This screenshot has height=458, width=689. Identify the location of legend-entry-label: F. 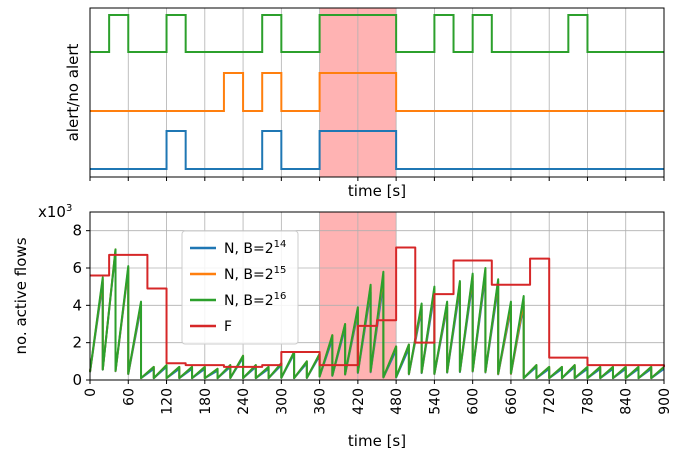
(228, 327).